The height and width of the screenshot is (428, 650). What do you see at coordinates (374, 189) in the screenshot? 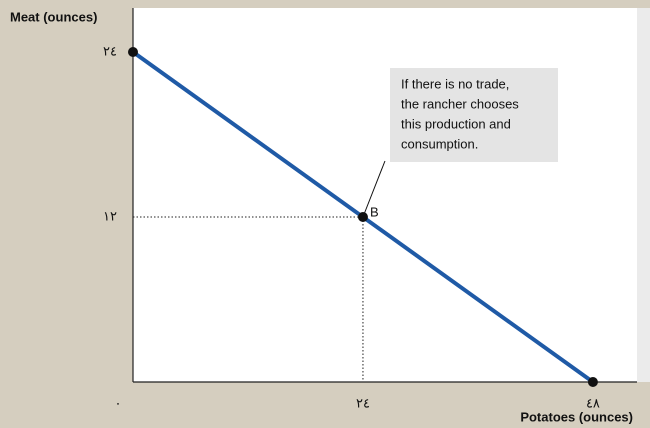
I see `callout-line` at bounding box center [374, 189].